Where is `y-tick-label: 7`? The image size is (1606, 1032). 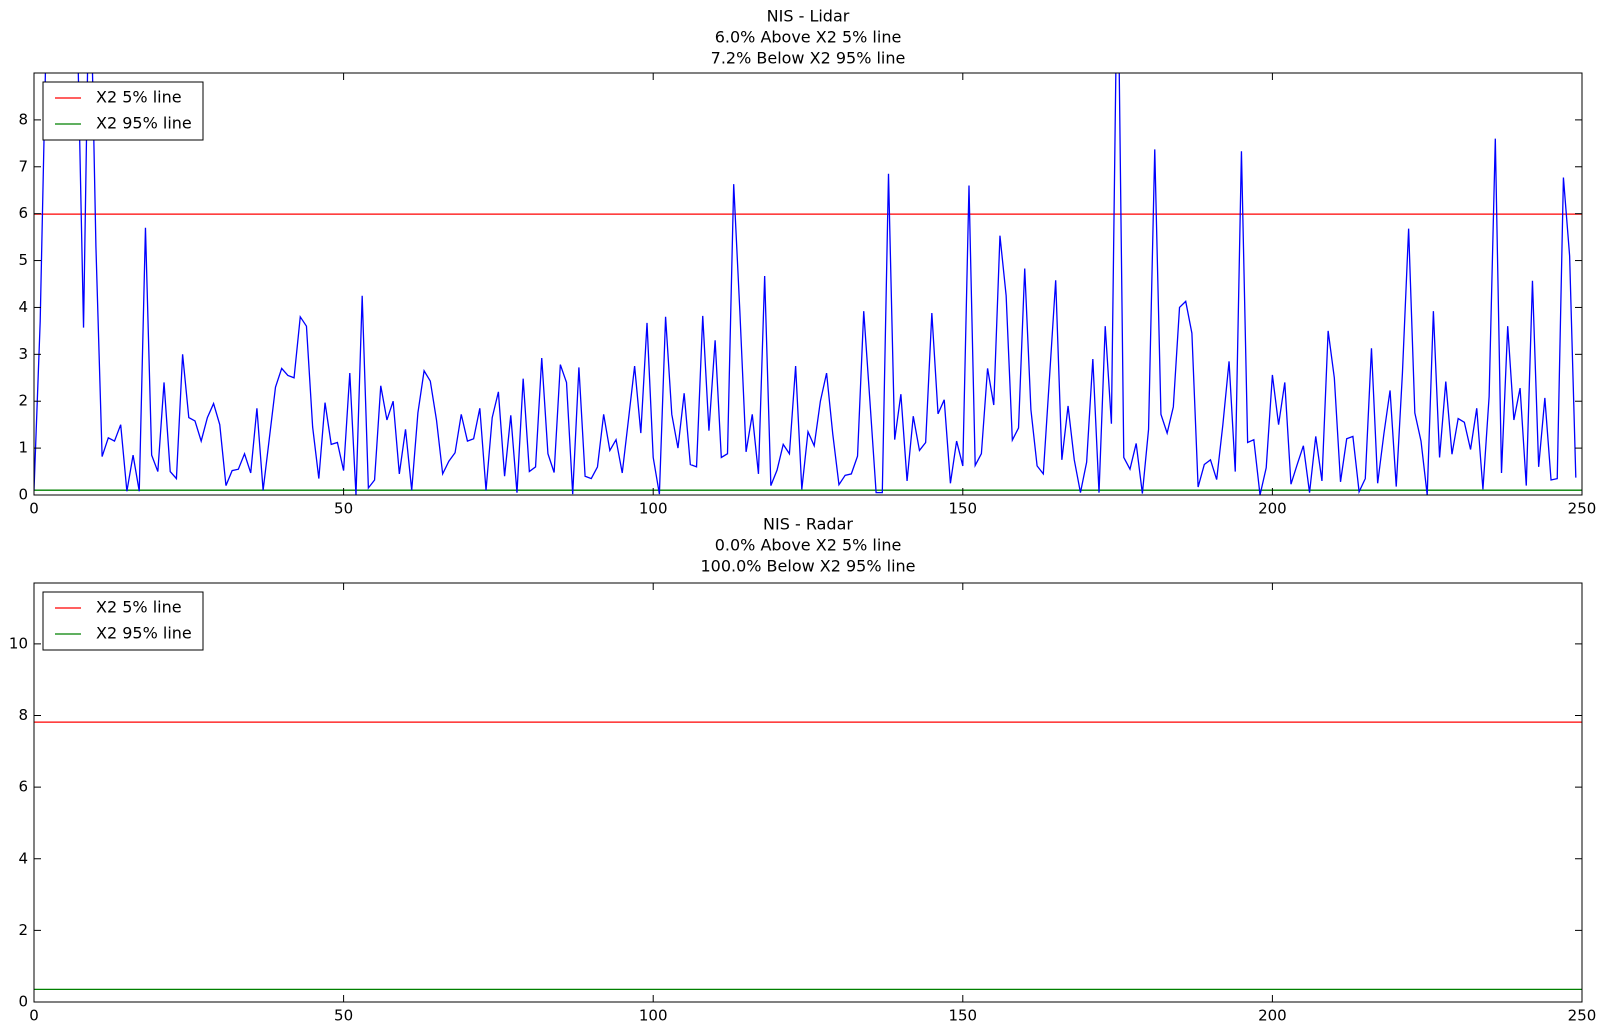 y-tick-label: 7 is located at coordinates (23, 166).